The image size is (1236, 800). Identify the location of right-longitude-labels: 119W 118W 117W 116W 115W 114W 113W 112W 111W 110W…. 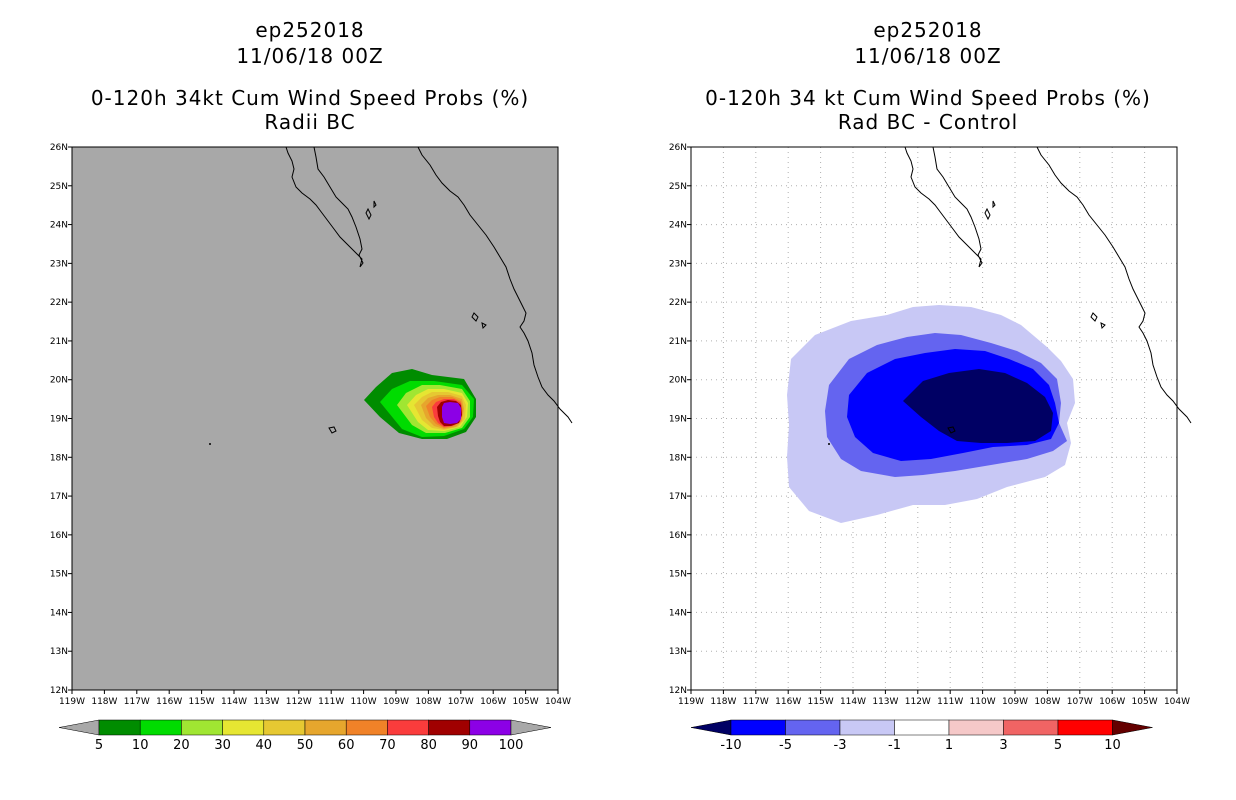
(934, 698).